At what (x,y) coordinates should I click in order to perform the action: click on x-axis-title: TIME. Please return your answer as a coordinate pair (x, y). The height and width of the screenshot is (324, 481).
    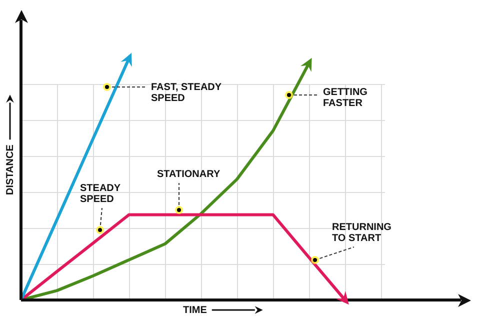
    Looking at the image, I should click on (195, 310).